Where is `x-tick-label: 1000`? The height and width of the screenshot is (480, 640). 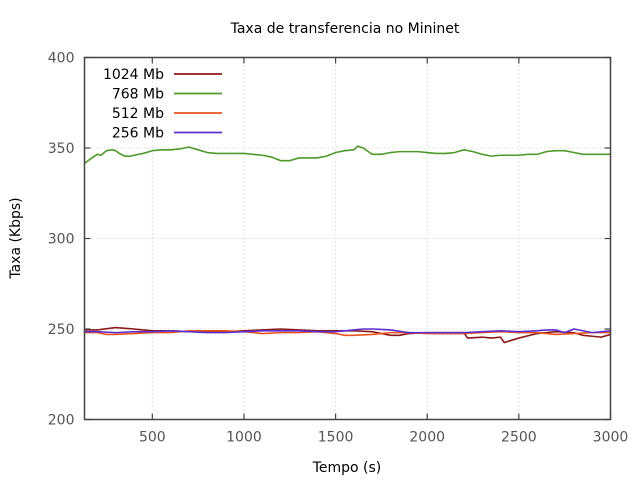
x-tick-label: 1000 is located at coordinates (244, 438).